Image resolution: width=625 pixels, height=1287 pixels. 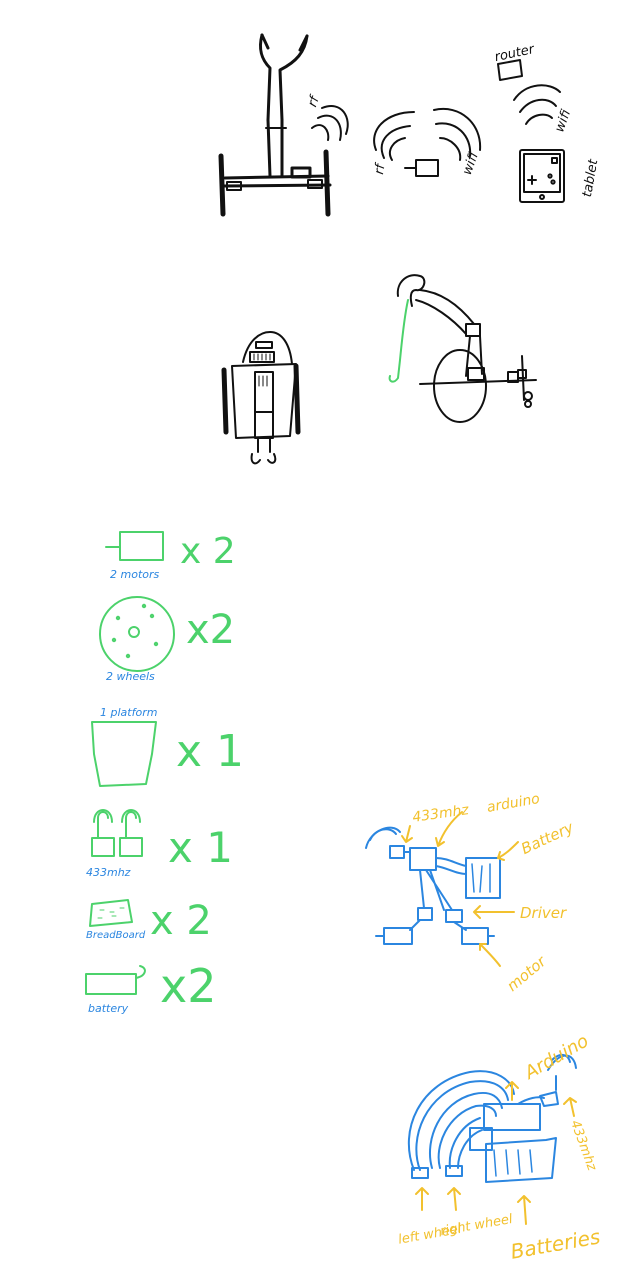 I want to click on transmitter-sketch, so click(x=427, y=142).